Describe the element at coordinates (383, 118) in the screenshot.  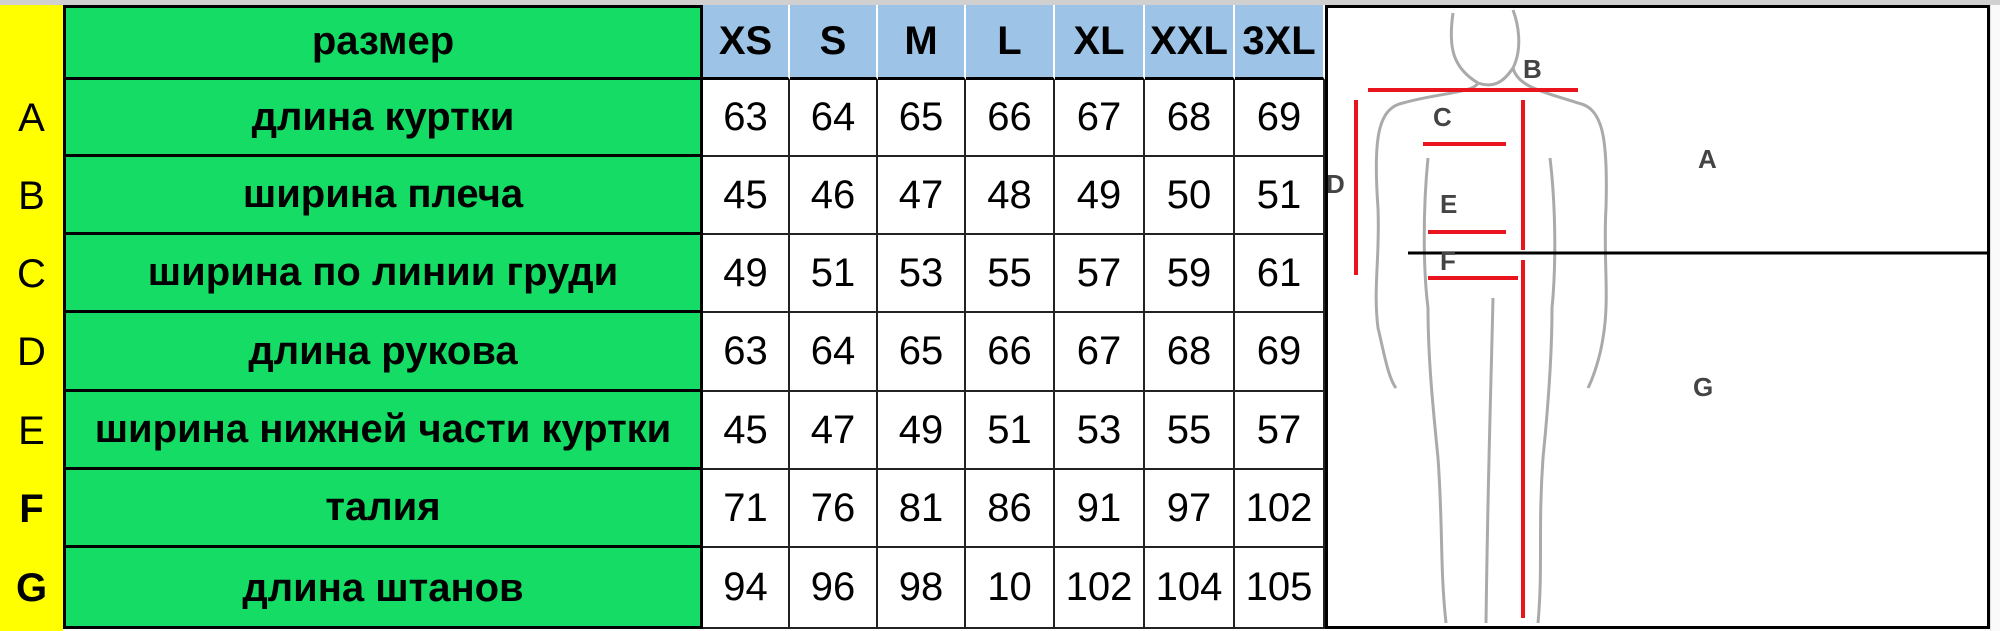
I see `row-label: длина куртки` at that location.